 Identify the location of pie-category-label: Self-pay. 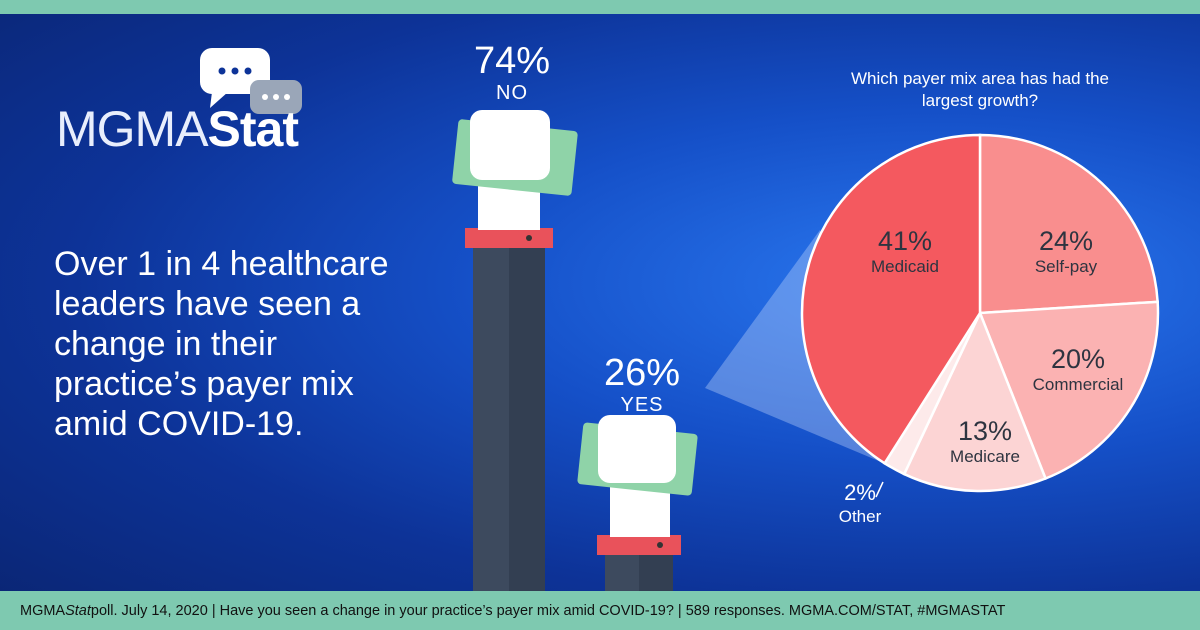
(1066, 266).